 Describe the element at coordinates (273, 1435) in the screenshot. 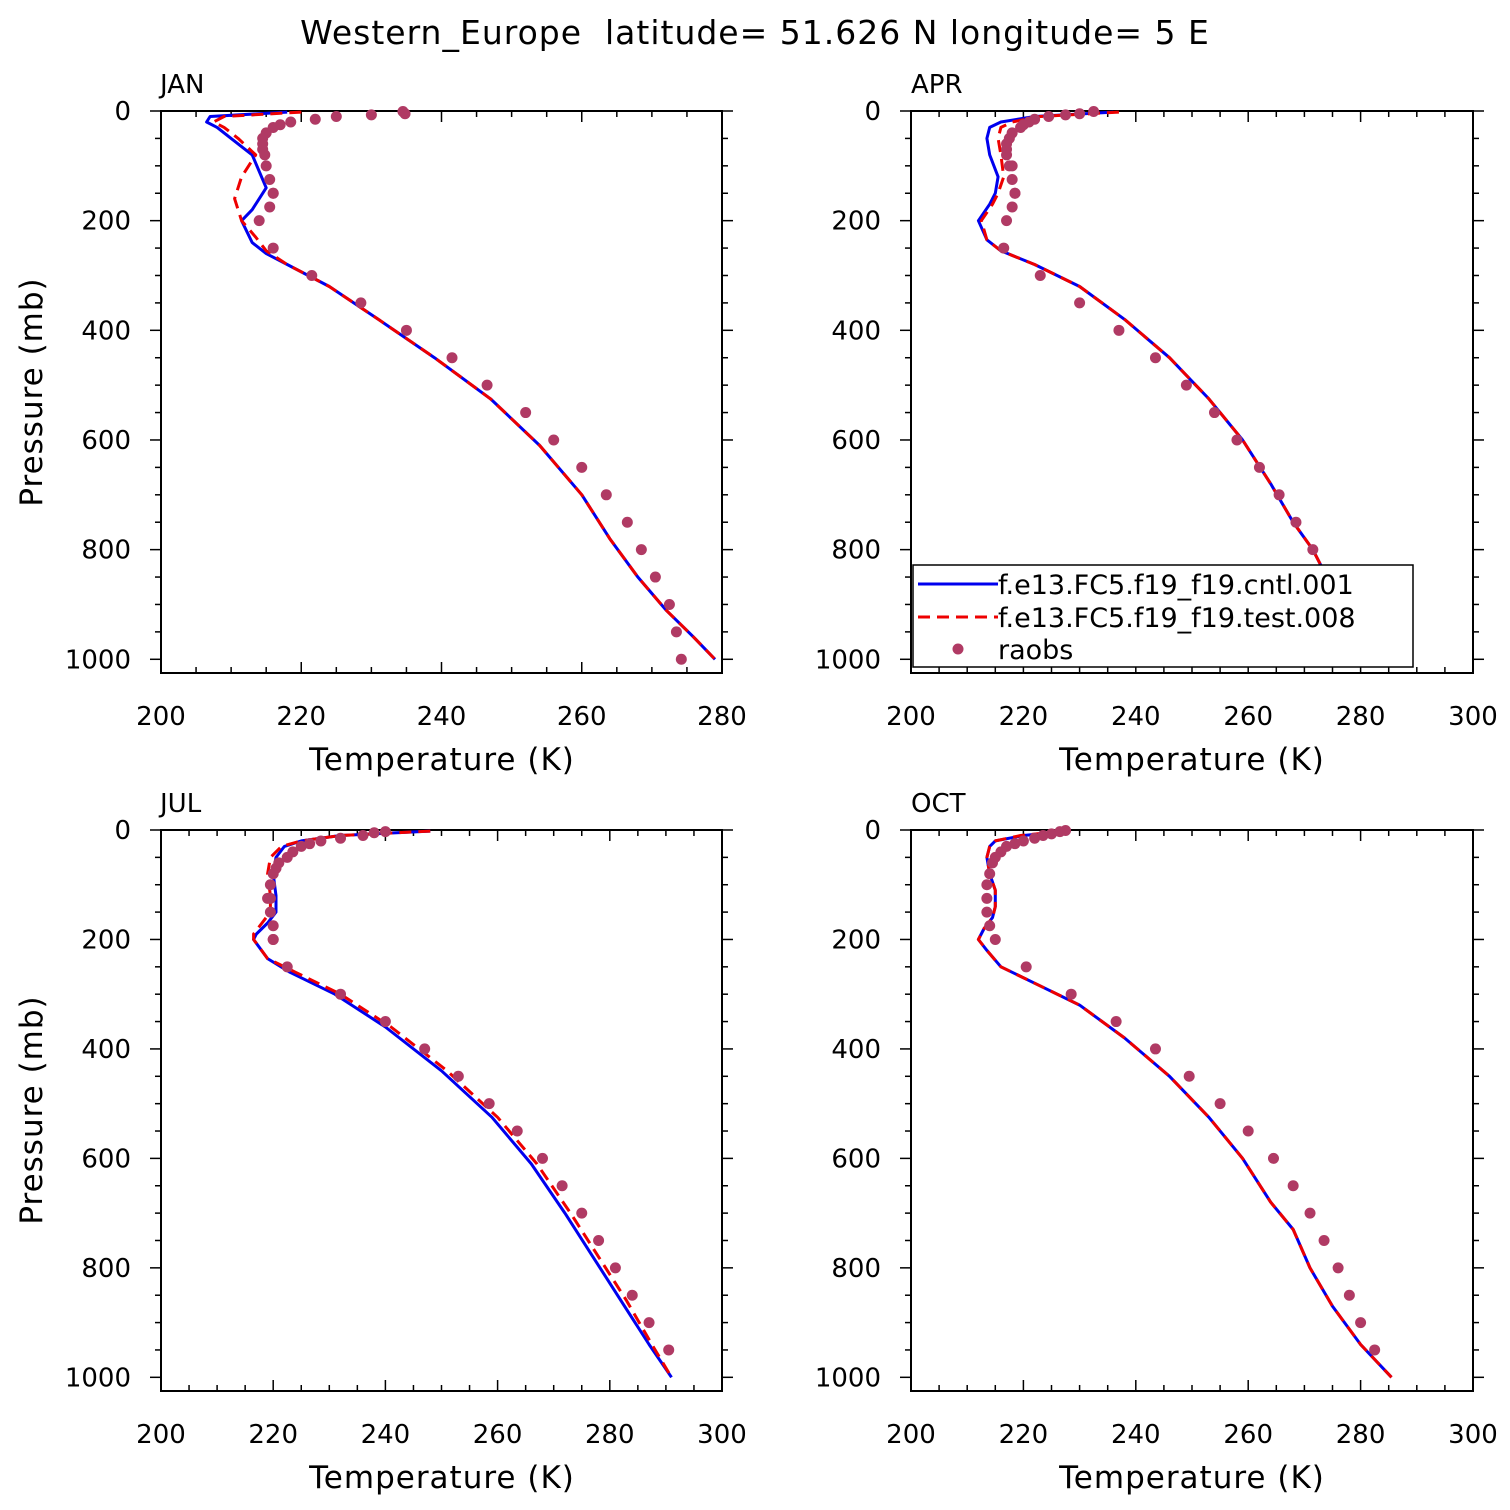

I see `x-tick-label: 220` at that location.